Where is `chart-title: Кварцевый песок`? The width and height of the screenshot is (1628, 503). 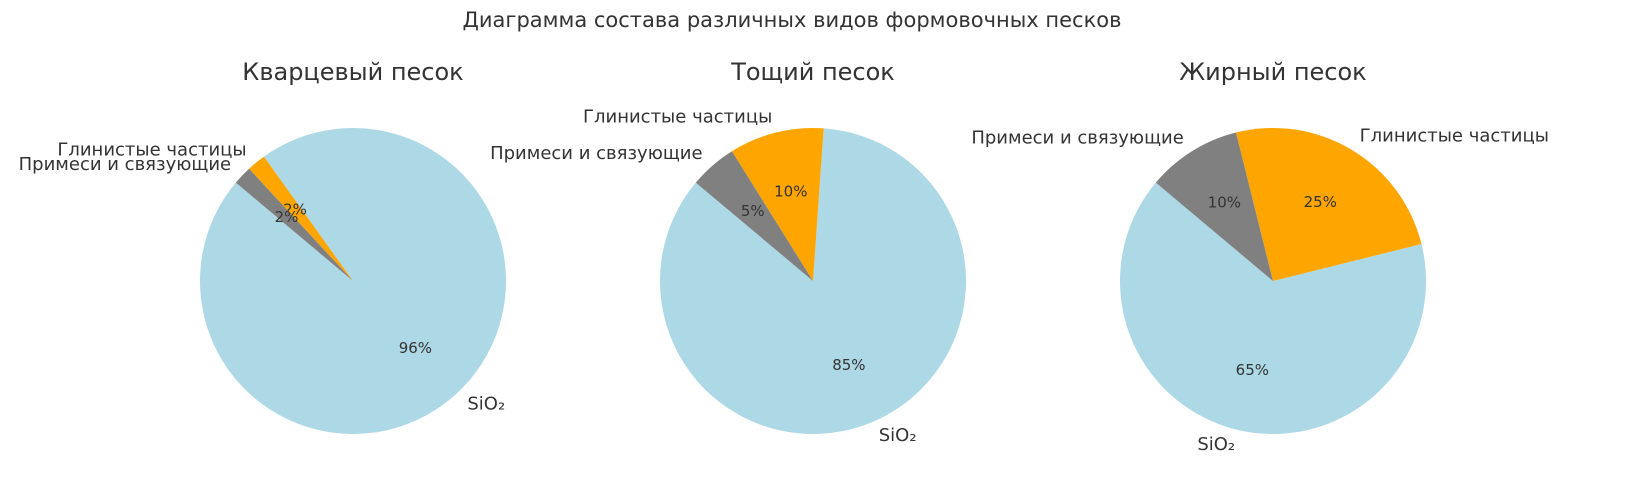 chart-title: Кварцевый песок is located at coordinates (352, 72).